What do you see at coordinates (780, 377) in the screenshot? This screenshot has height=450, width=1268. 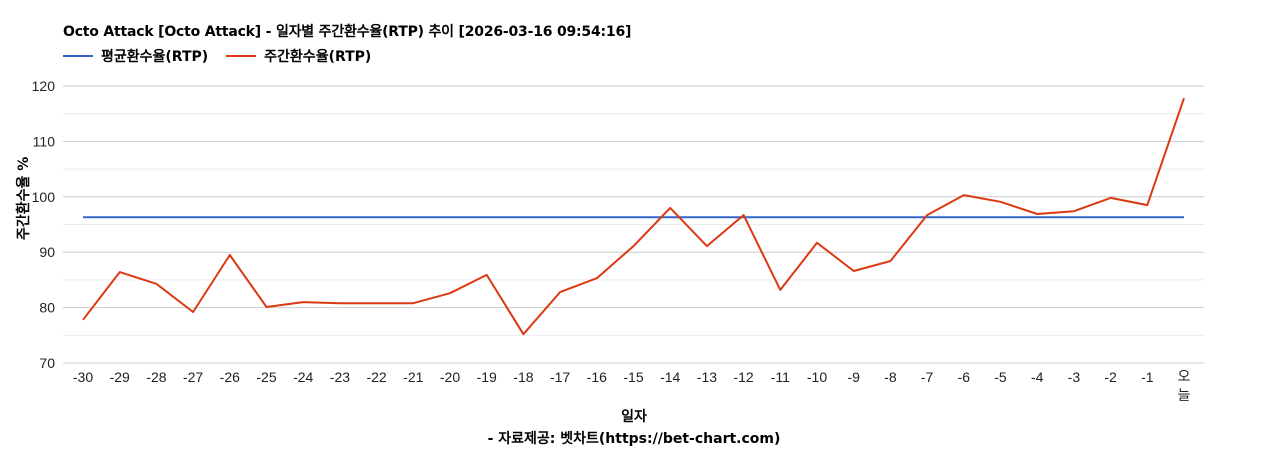 I see `x-tick-label: -11` at bounding box center [780, 377].